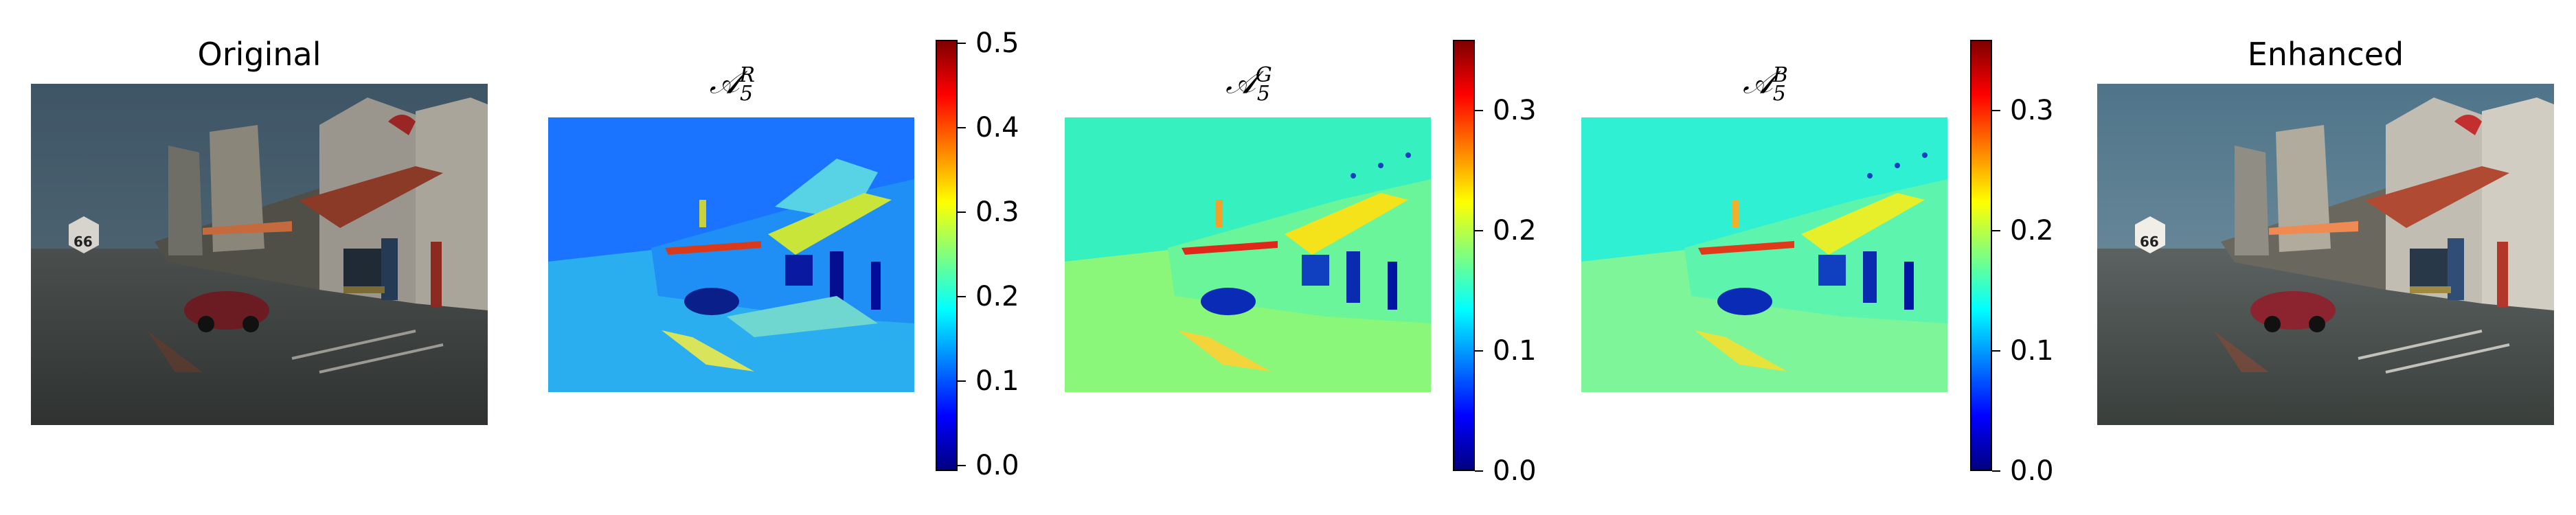 This screenshot has width=2576, height=515. Describe the element at coordinates (997, 212) in the screenshot. I see `colorbar-r-tick-label: 0.3` at that location.